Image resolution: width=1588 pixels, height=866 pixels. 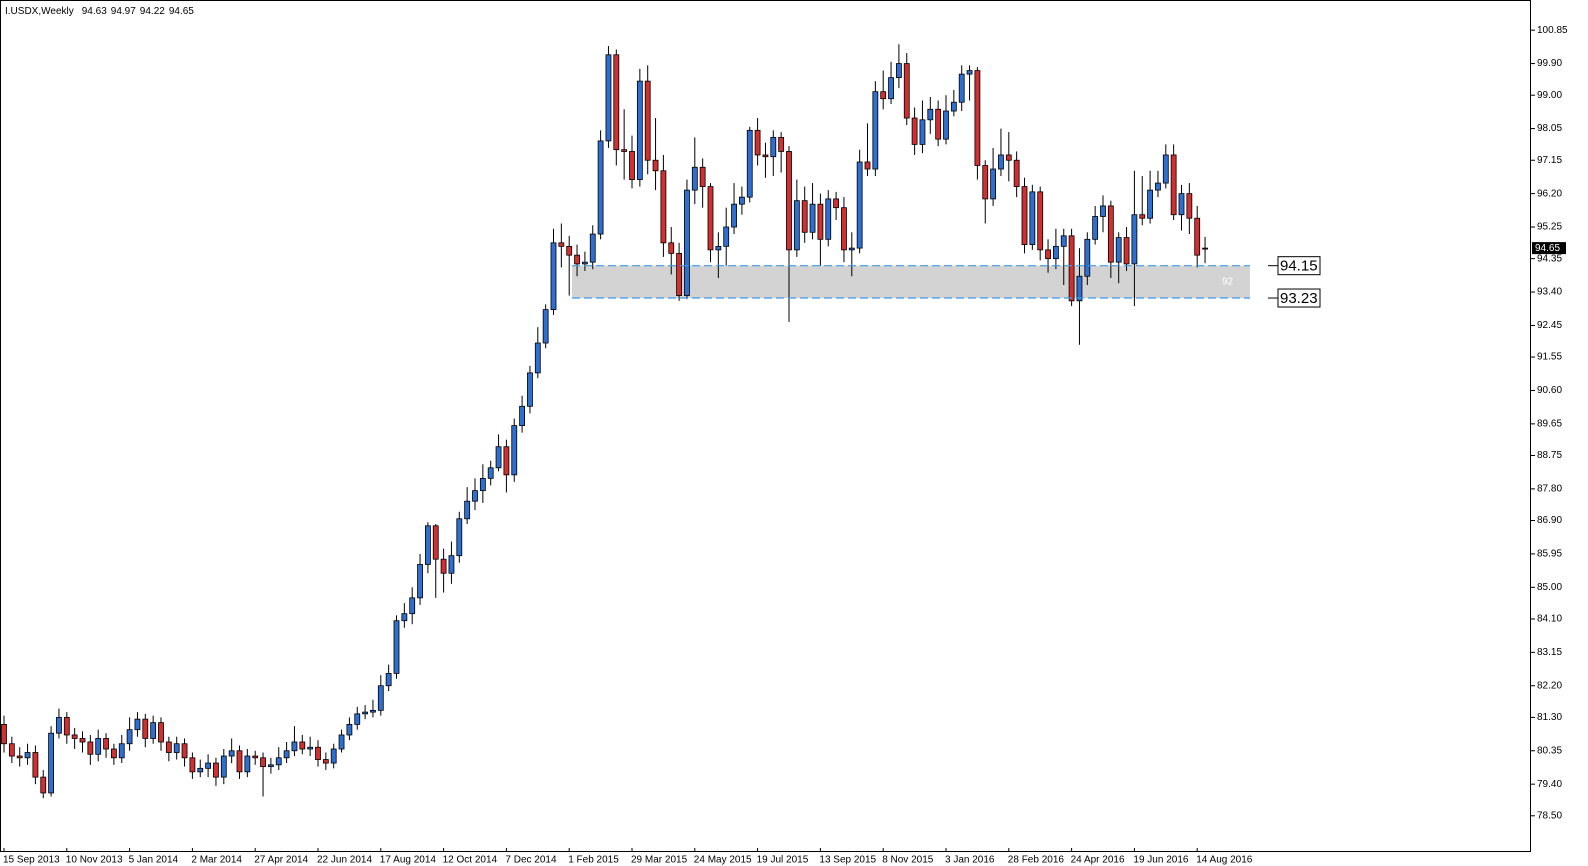 I want to click on x-tick-label: 12 Oct 2014, so click(x=470, y=860).